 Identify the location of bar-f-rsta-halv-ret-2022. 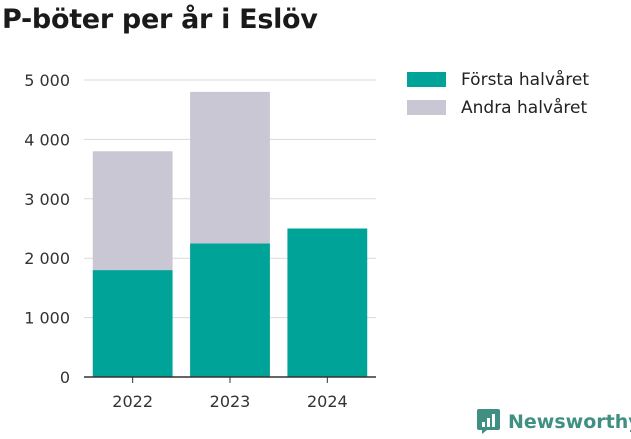
(132, 323).